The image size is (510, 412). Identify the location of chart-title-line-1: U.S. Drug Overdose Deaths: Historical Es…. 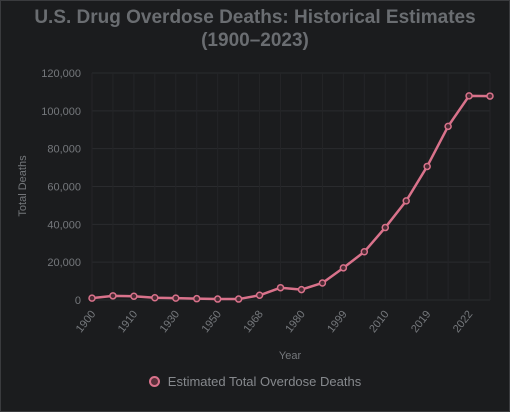
(255, 17).